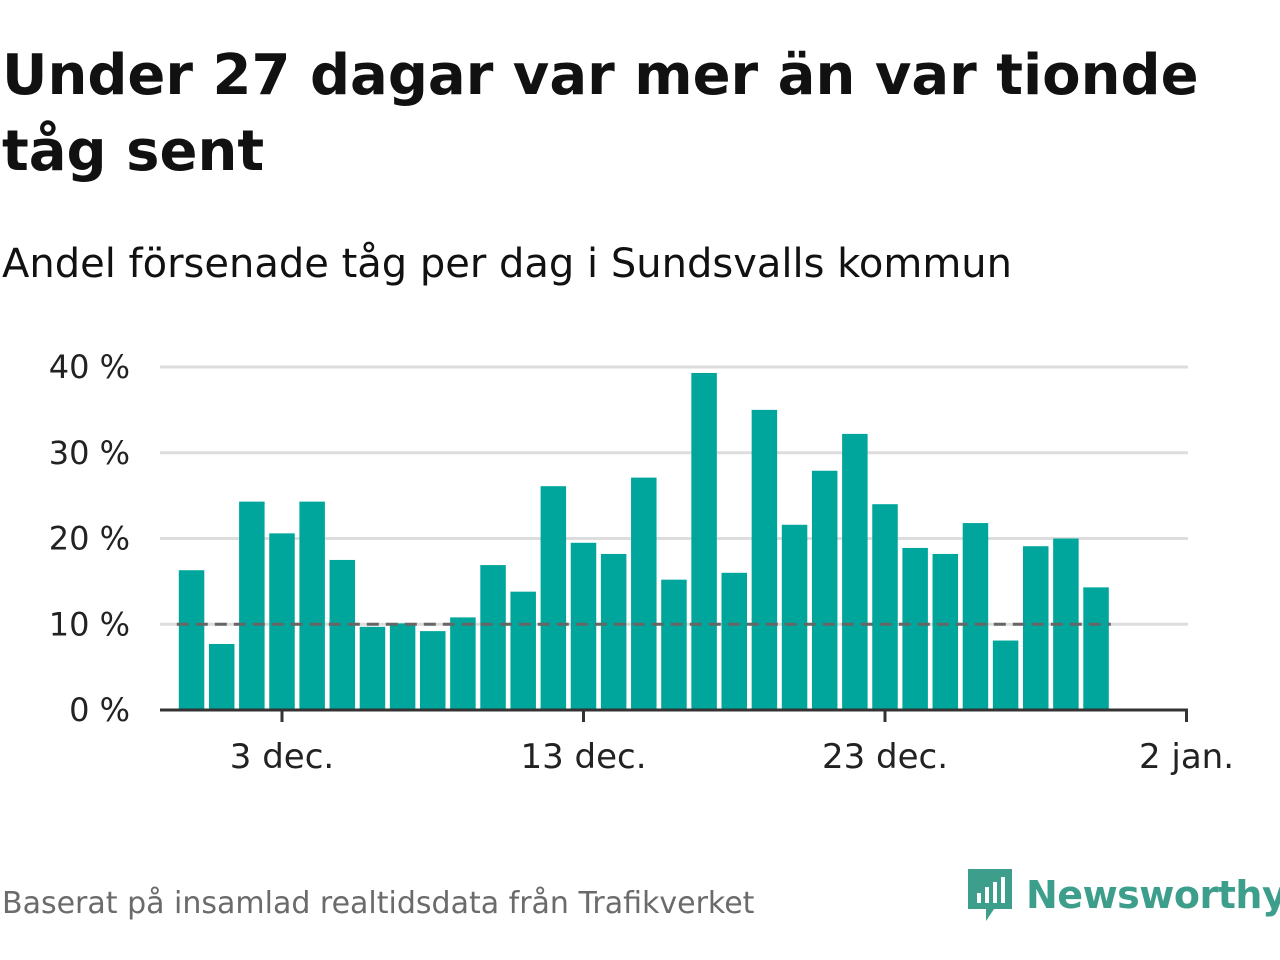 The width and height of the screenshot is (1280, 960). What do you see at coordinates (89, 367) in the screenshot?
I see `y-tick-label: 40 %` at bounding box center [89, 367].